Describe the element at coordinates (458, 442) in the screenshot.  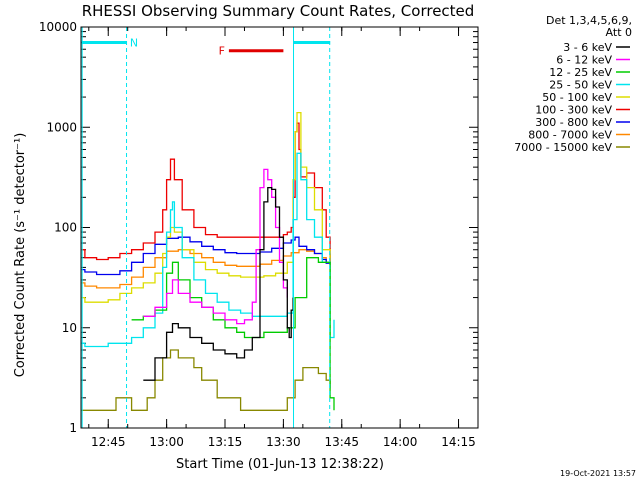
I see `x-tick-label: 14:15` at that location.